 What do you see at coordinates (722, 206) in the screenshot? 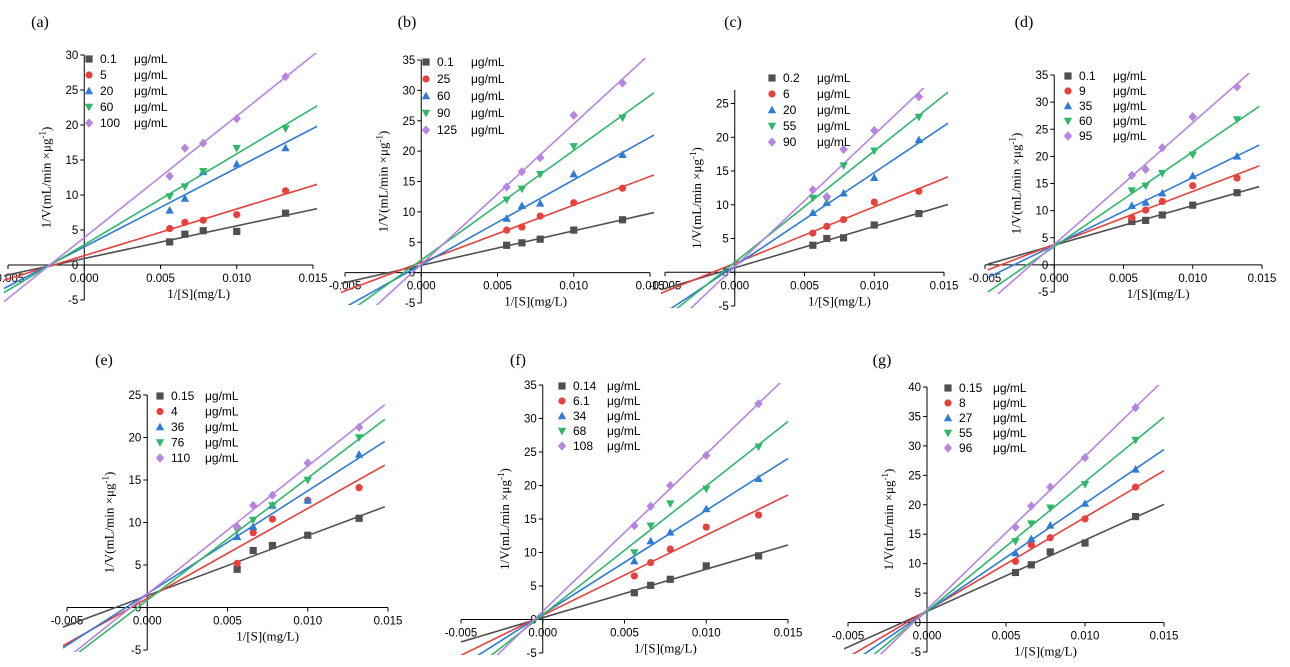
I see `y-tick-label: 10` at bounding box center [722, 206].